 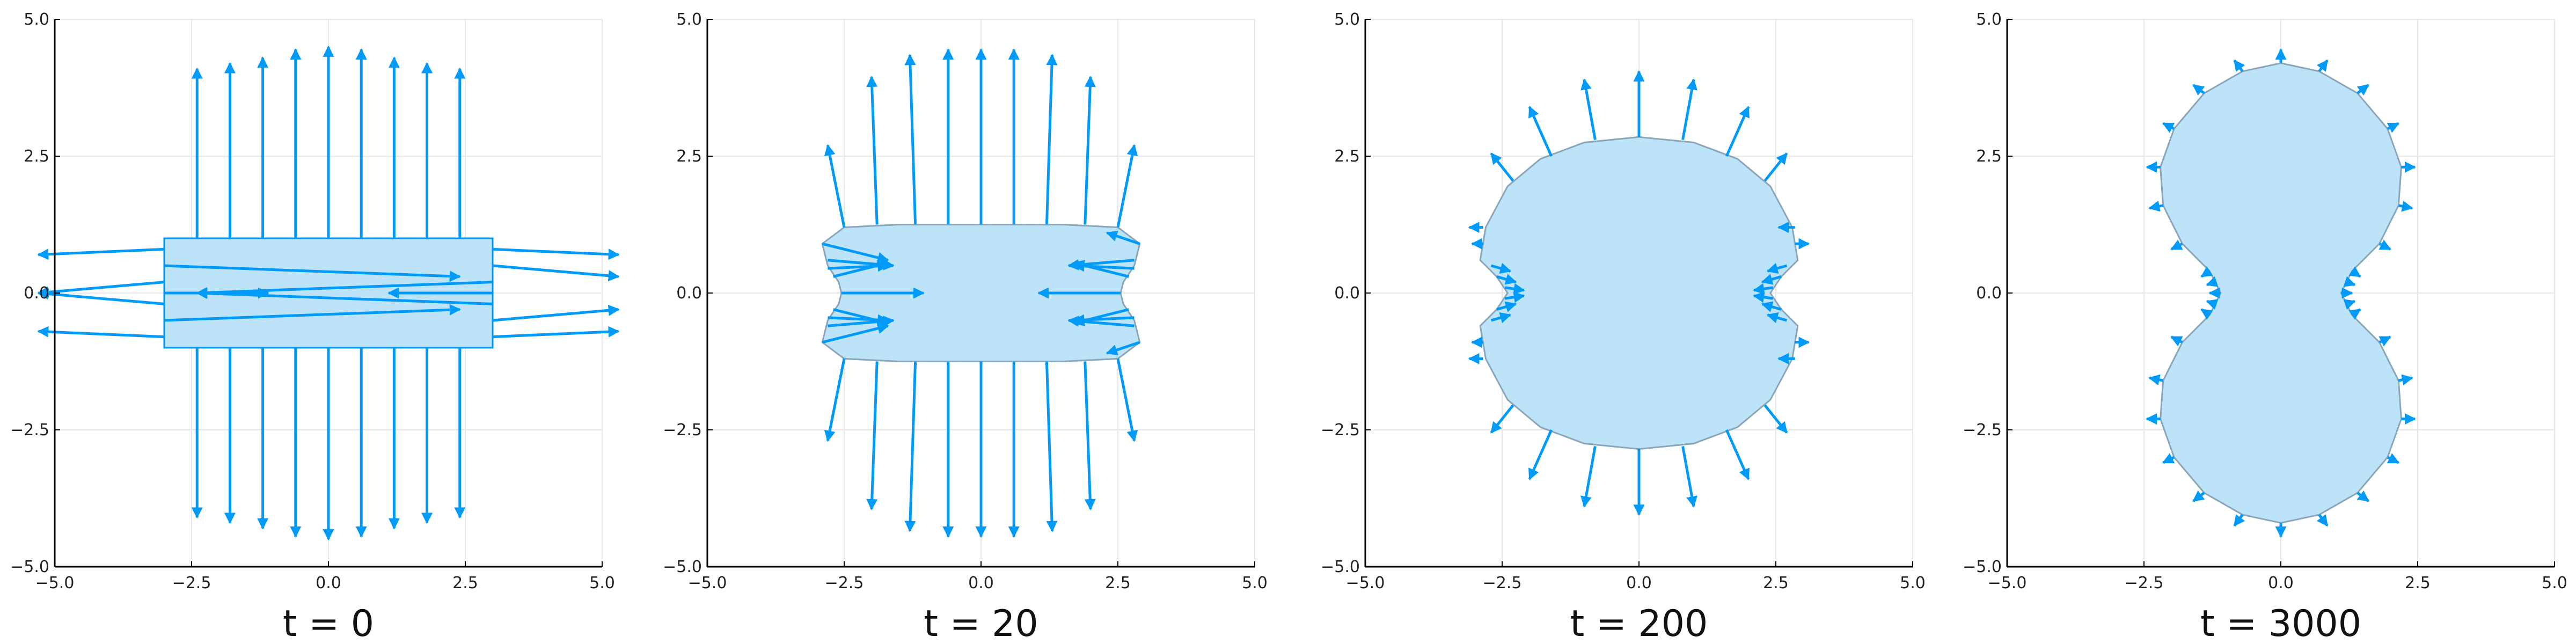 I want to click on shape-polygon, so click(x=328, y=293).